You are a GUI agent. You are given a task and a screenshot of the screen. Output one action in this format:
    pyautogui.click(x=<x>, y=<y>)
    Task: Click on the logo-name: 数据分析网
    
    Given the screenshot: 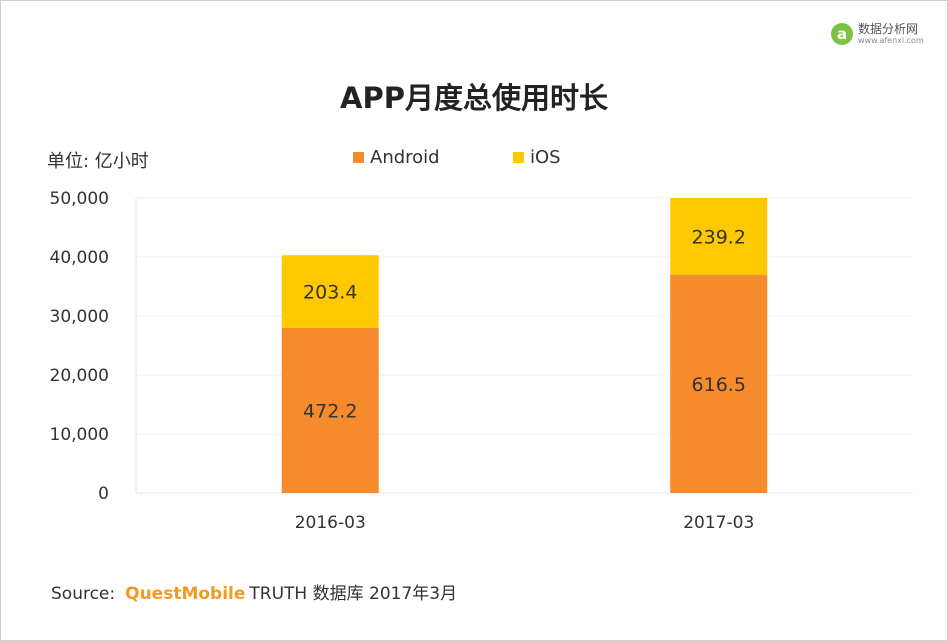 What is the action you would take?
    pyautogui.click(x=888, y=29)
    